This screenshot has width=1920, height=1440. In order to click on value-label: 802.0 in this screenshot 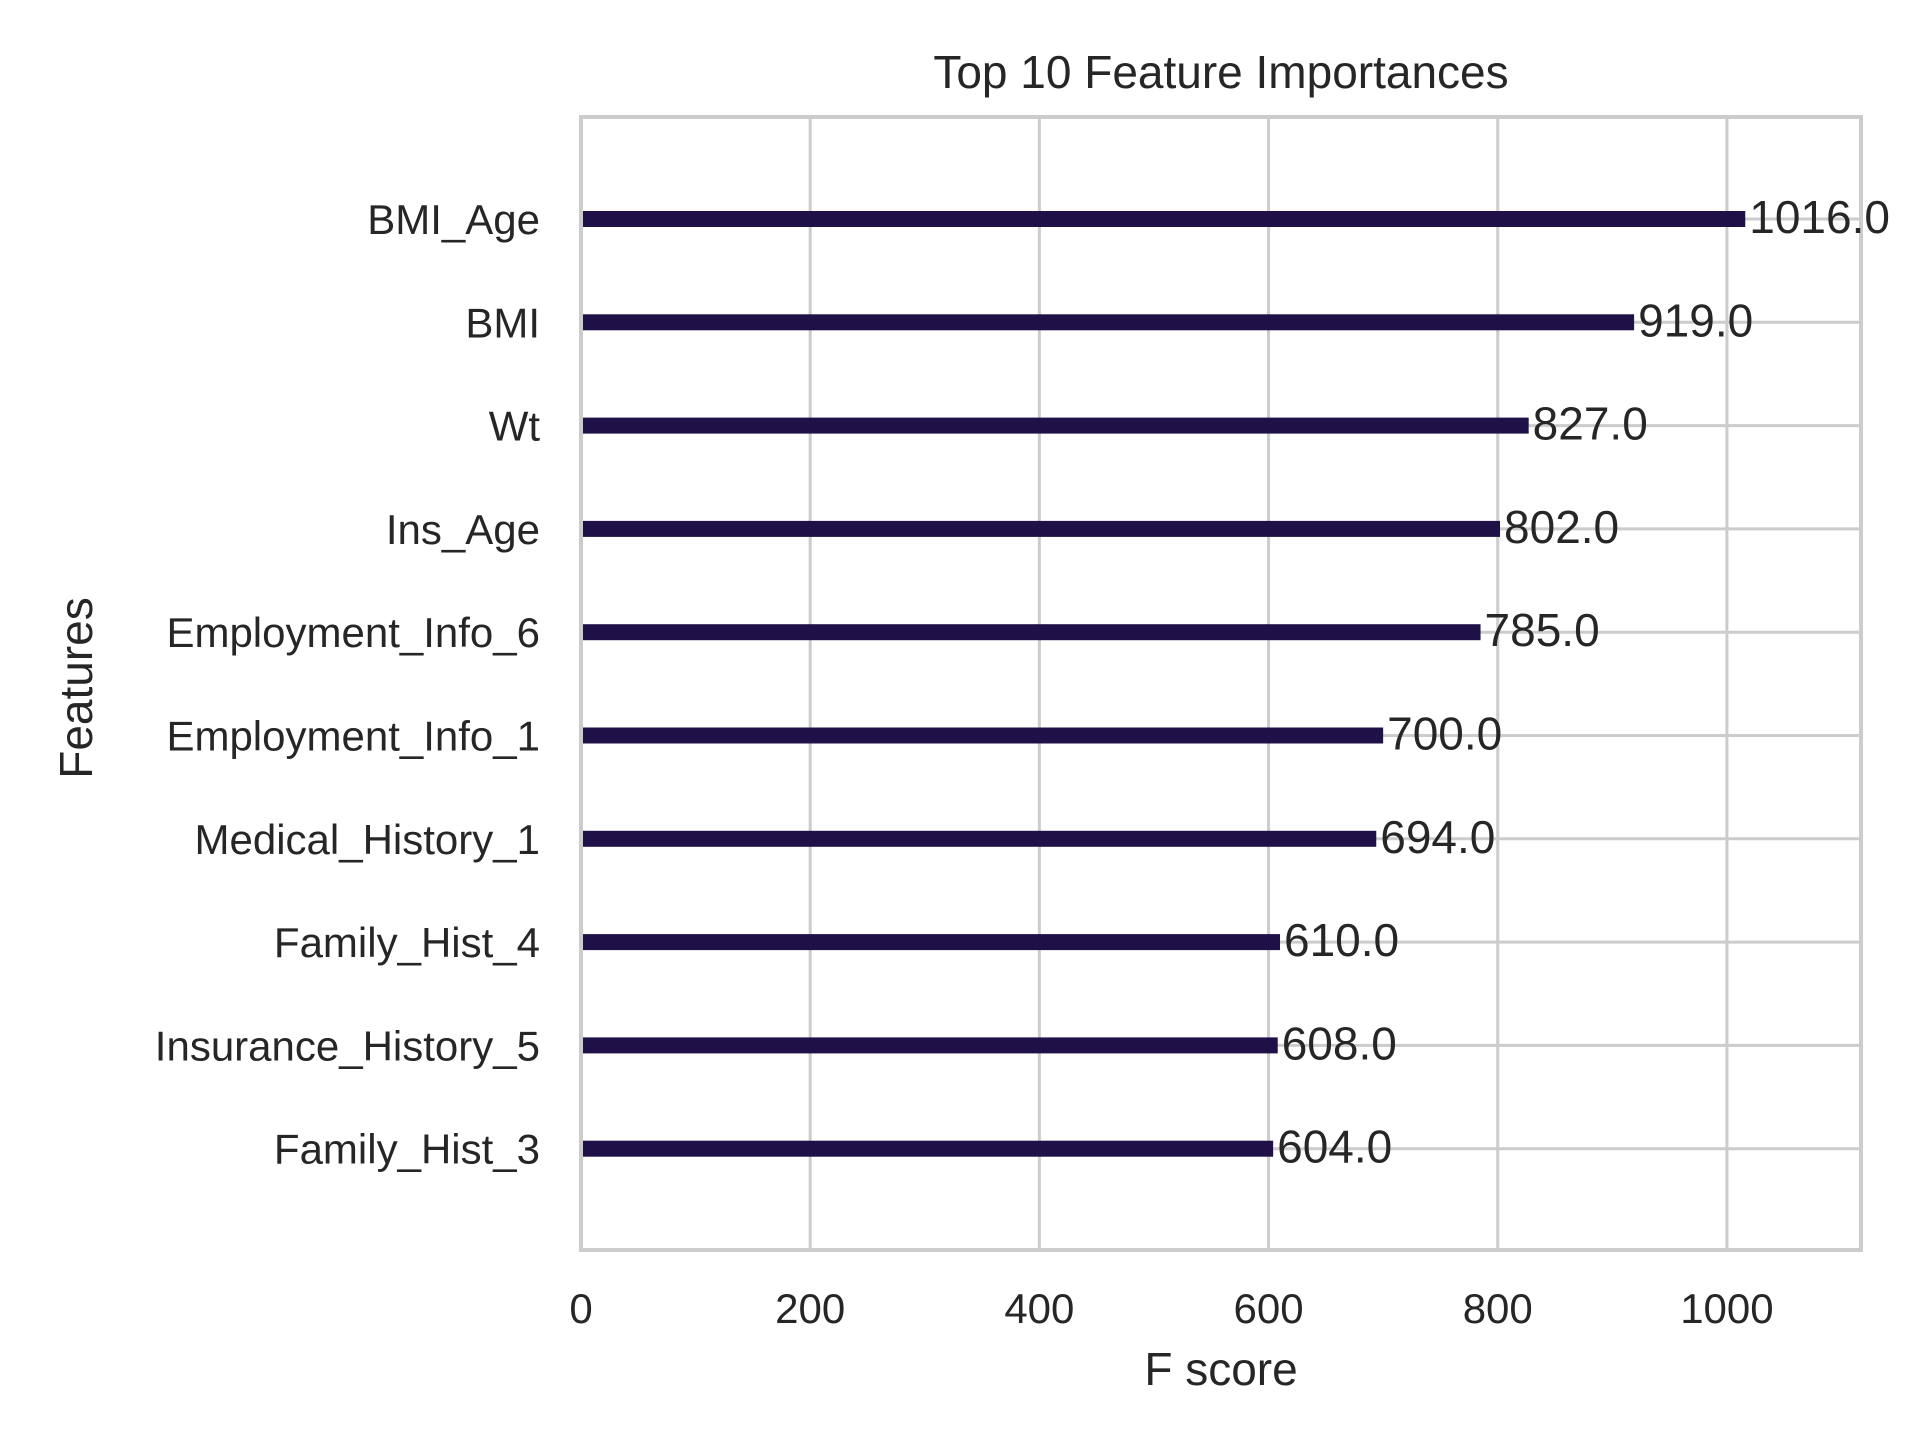, I will do `click(1561, 527)`.